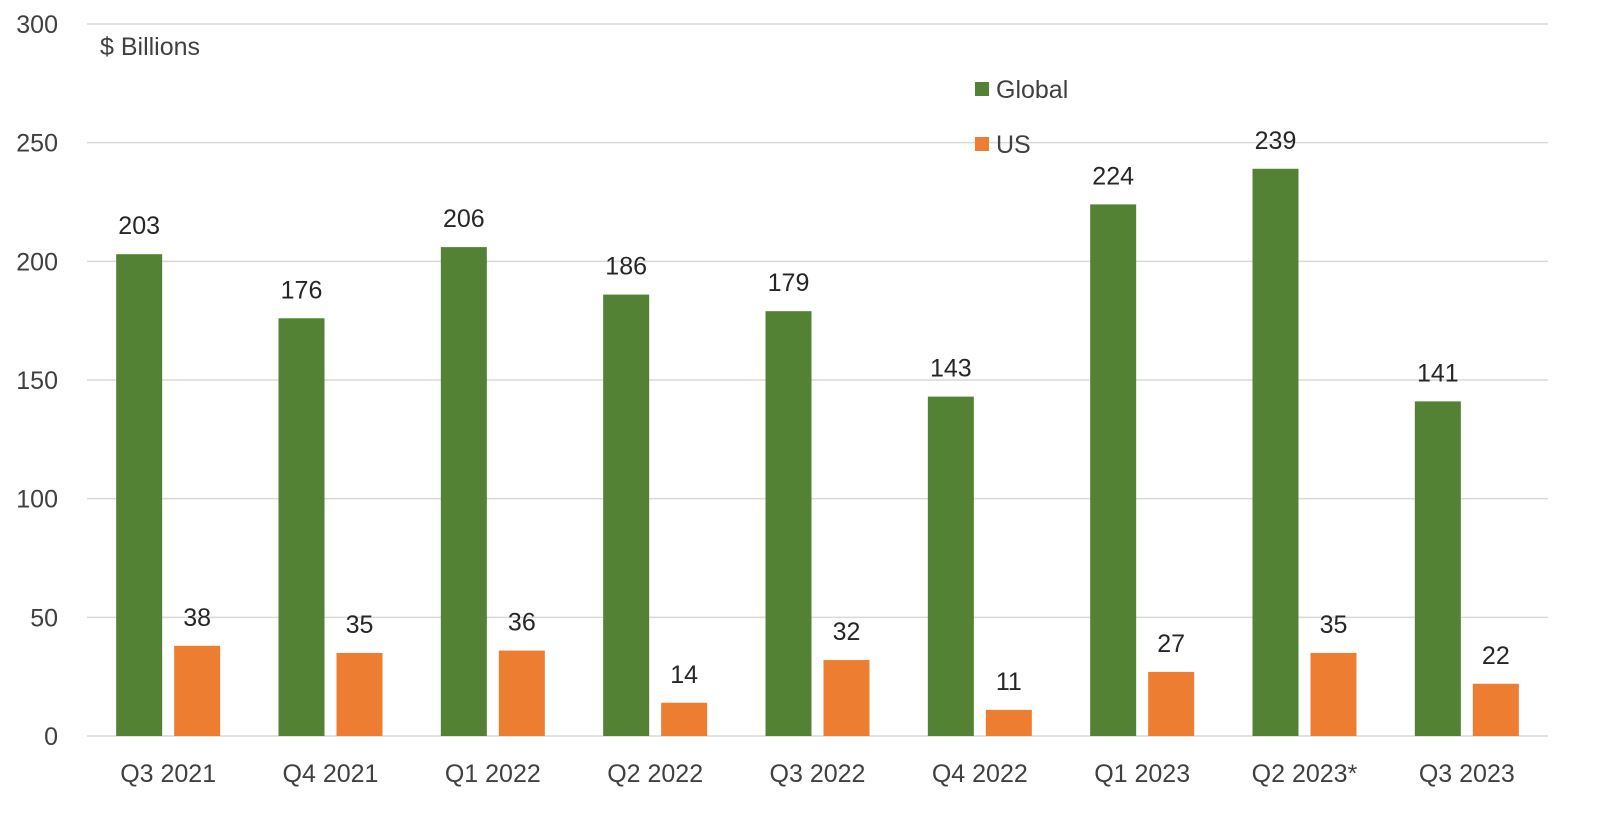 The width and height of the screenshot is (1600, 817). What do you see at coordinates (197, 690) in the screenshot?
I see `bar-us-q3-2021` at bounding box center [197, 690].